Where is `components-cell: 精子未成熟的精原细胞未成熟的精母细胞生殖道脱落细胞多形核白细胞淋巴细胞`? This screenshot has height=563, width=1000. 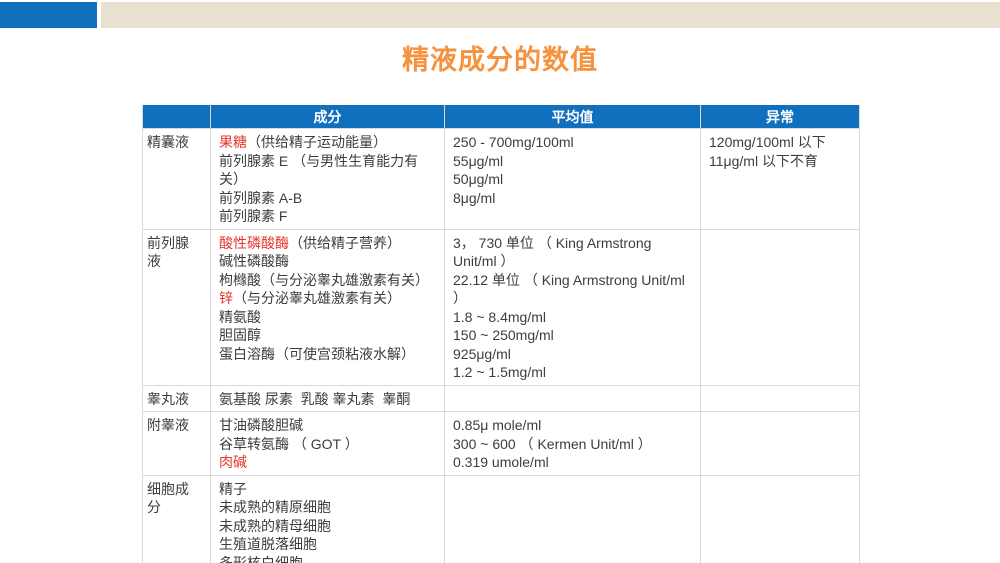 components-cell: 精子未成熟的精原细胞未成熟的精母细胞生殖道脱落细胞多形核白细胞淋巴细胞 is located at coordinates (327, 518).